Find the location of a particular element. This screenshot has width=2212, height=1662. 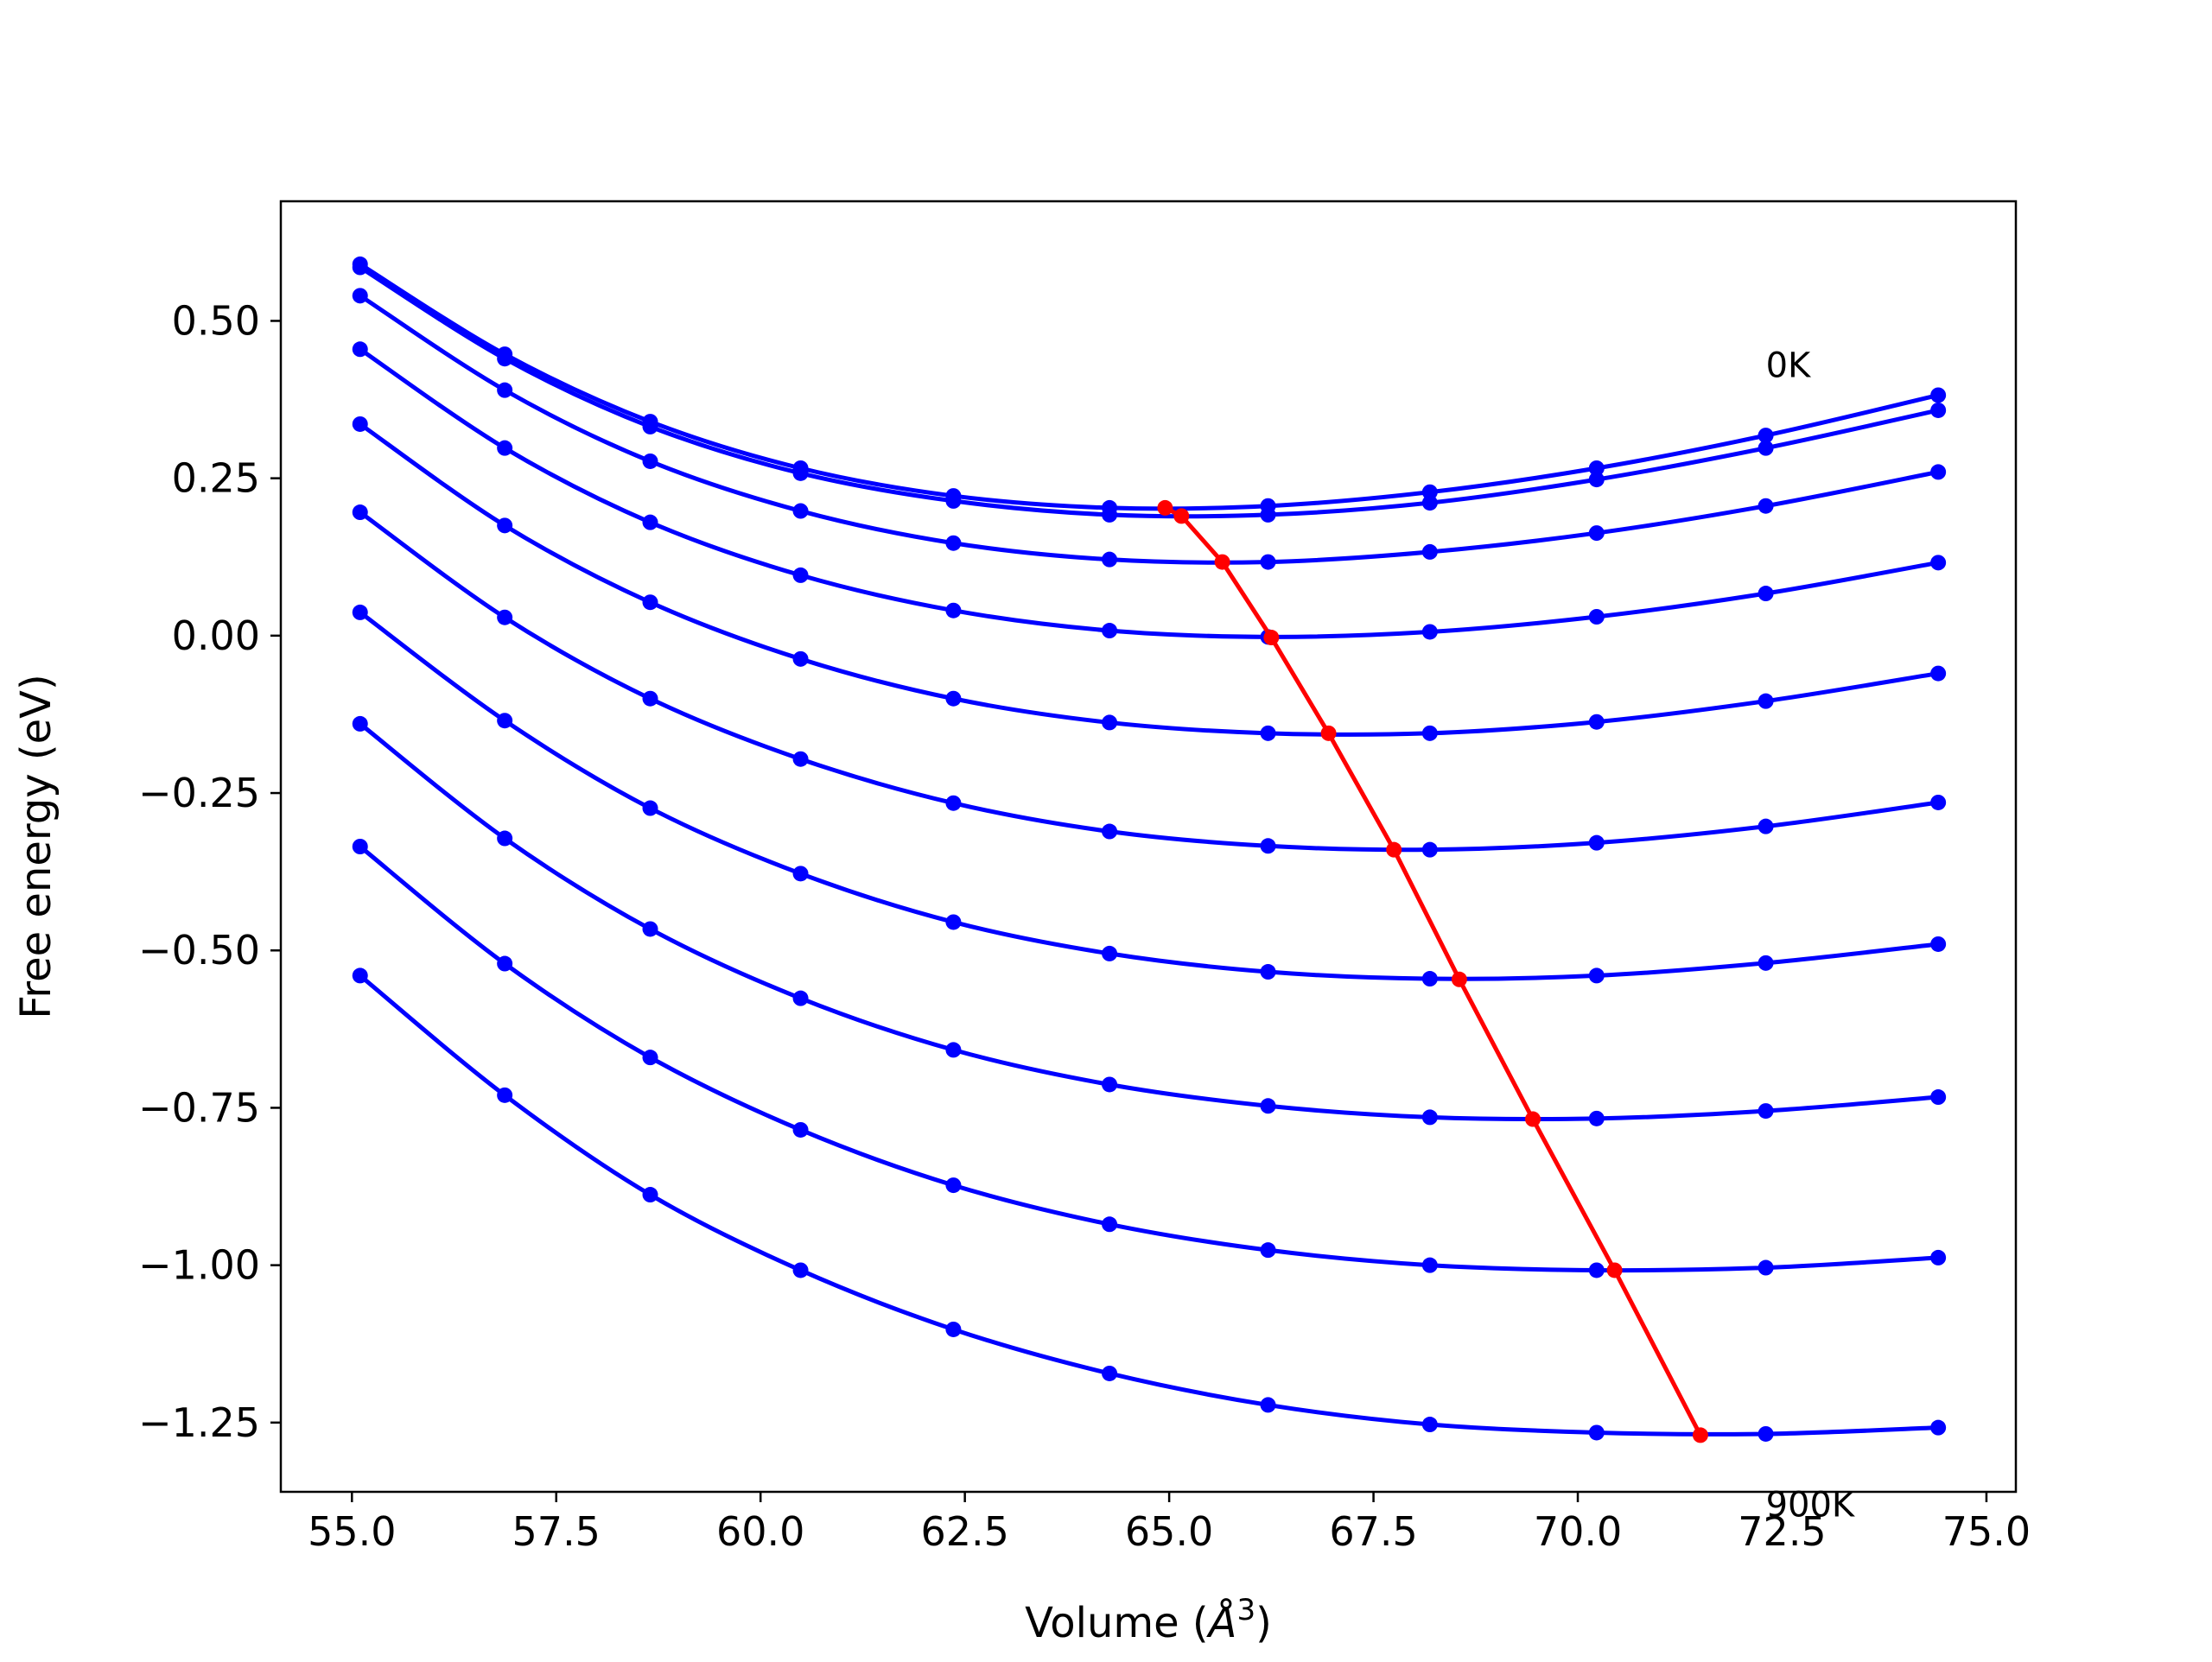

x-tick-label-5: 67.5 is located at coordinates (1373, 1531).